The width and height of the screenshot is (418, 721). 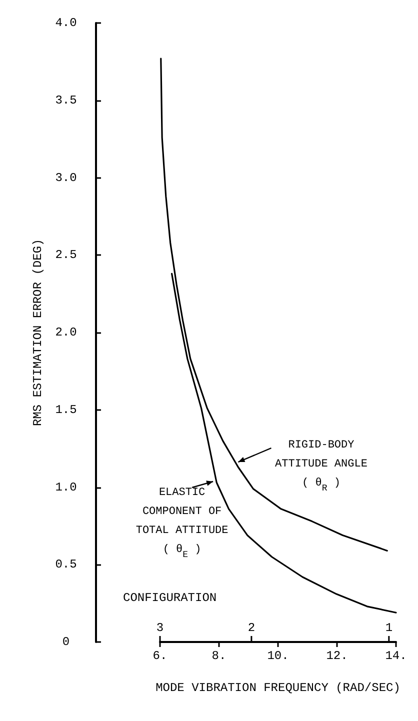 What do you see at coordinates (66, 255) in the screenshot?
I see `y-tick-label: 2.5` at bounding box center [66, 255].